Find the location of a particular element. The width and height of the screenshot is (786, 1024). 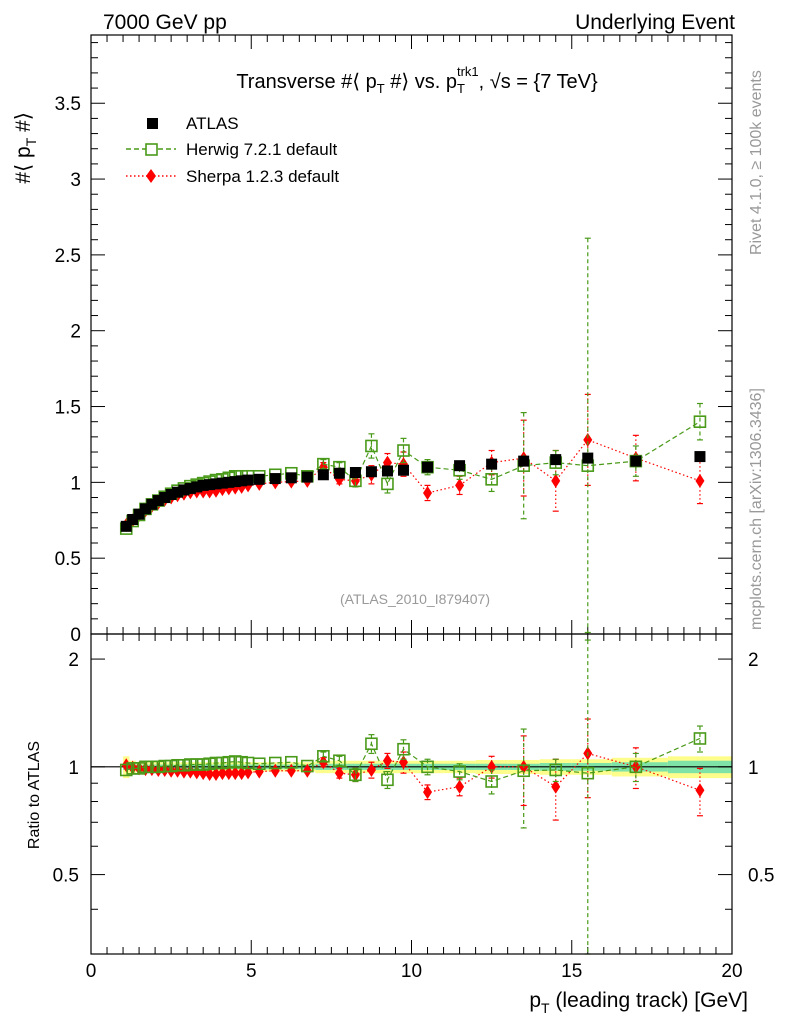

legend-atlas-label: ATLAS is located at coordinates (212, 123).